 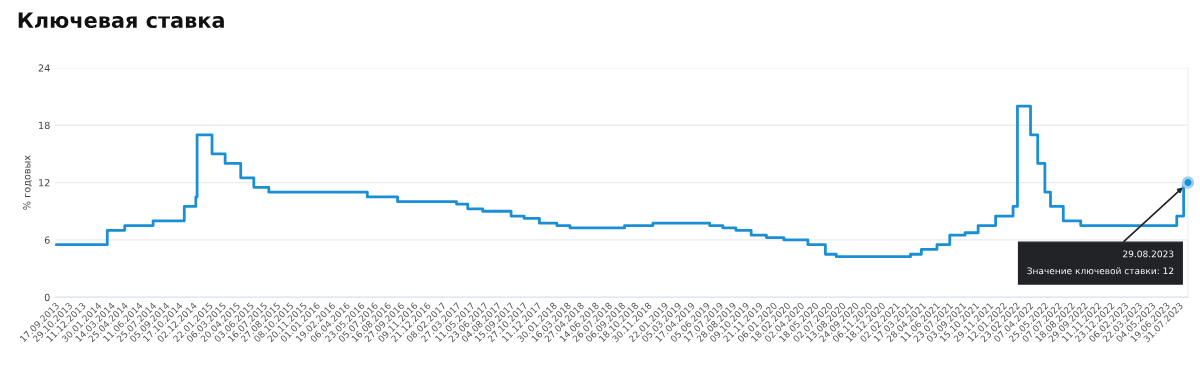 What do you see at coordinates (1100, 262) in the screenshot?
I see `annotation: 29.08.2023 Значение ключевой ставки: 12` at bounding box center [1100, 262].